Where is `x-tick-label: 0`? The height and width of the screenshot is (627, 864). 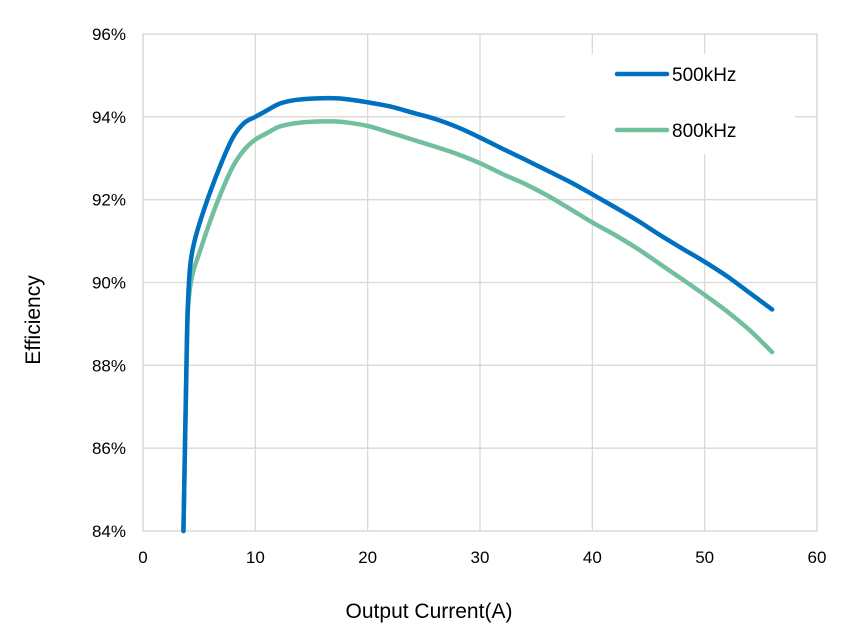
x-tick-label: 0 is located at coordinates (142, 557).